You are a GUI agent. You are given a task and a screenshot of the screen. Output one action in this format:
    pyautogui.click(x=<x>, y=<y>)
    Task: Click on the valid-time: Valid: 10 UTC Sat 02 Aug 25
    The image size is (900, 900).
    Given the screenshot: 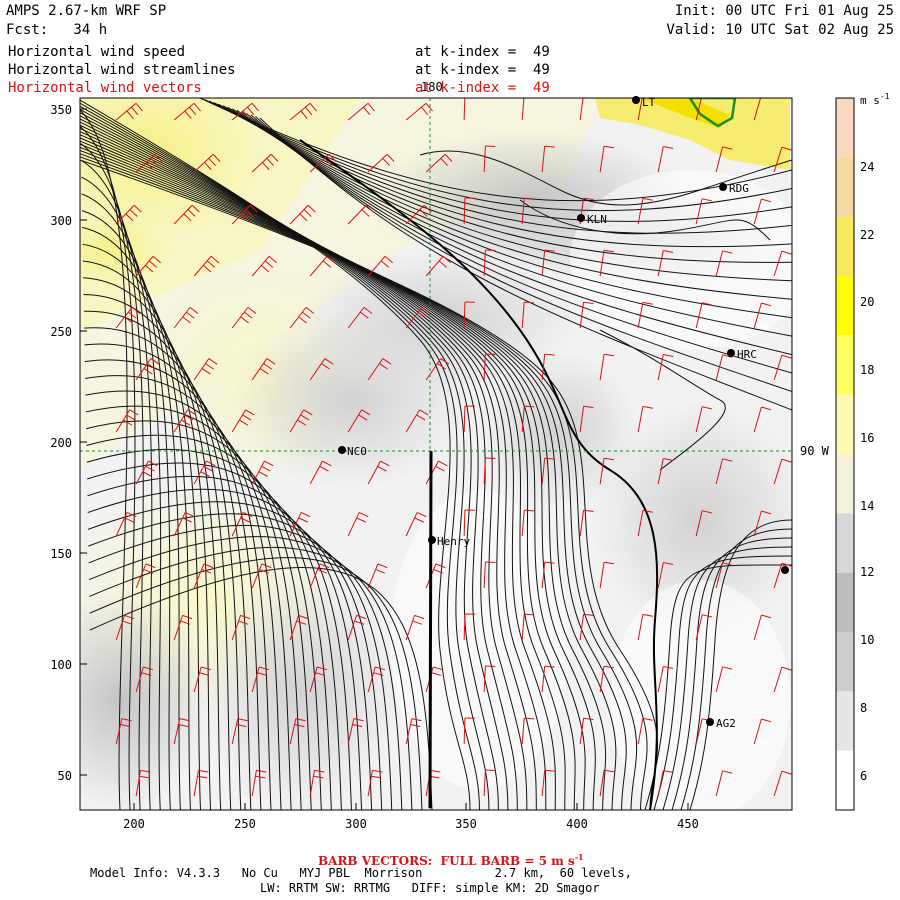 What is the action you would take?
    pyautogui.click(x=780, y=30)
    